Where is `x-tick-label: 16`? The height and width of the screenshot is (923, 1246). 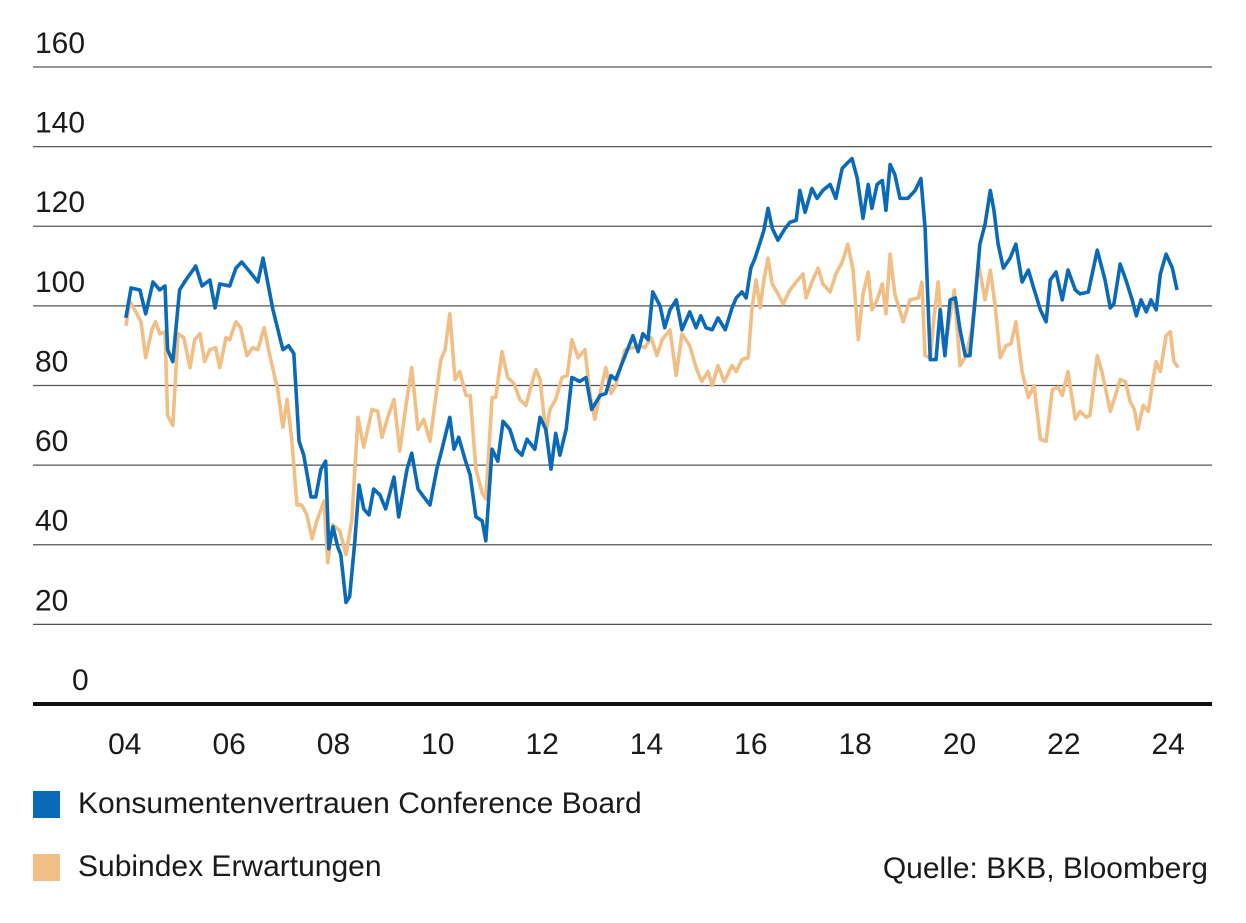
x-tick-label: 16 is located at coordinates (750, 744).